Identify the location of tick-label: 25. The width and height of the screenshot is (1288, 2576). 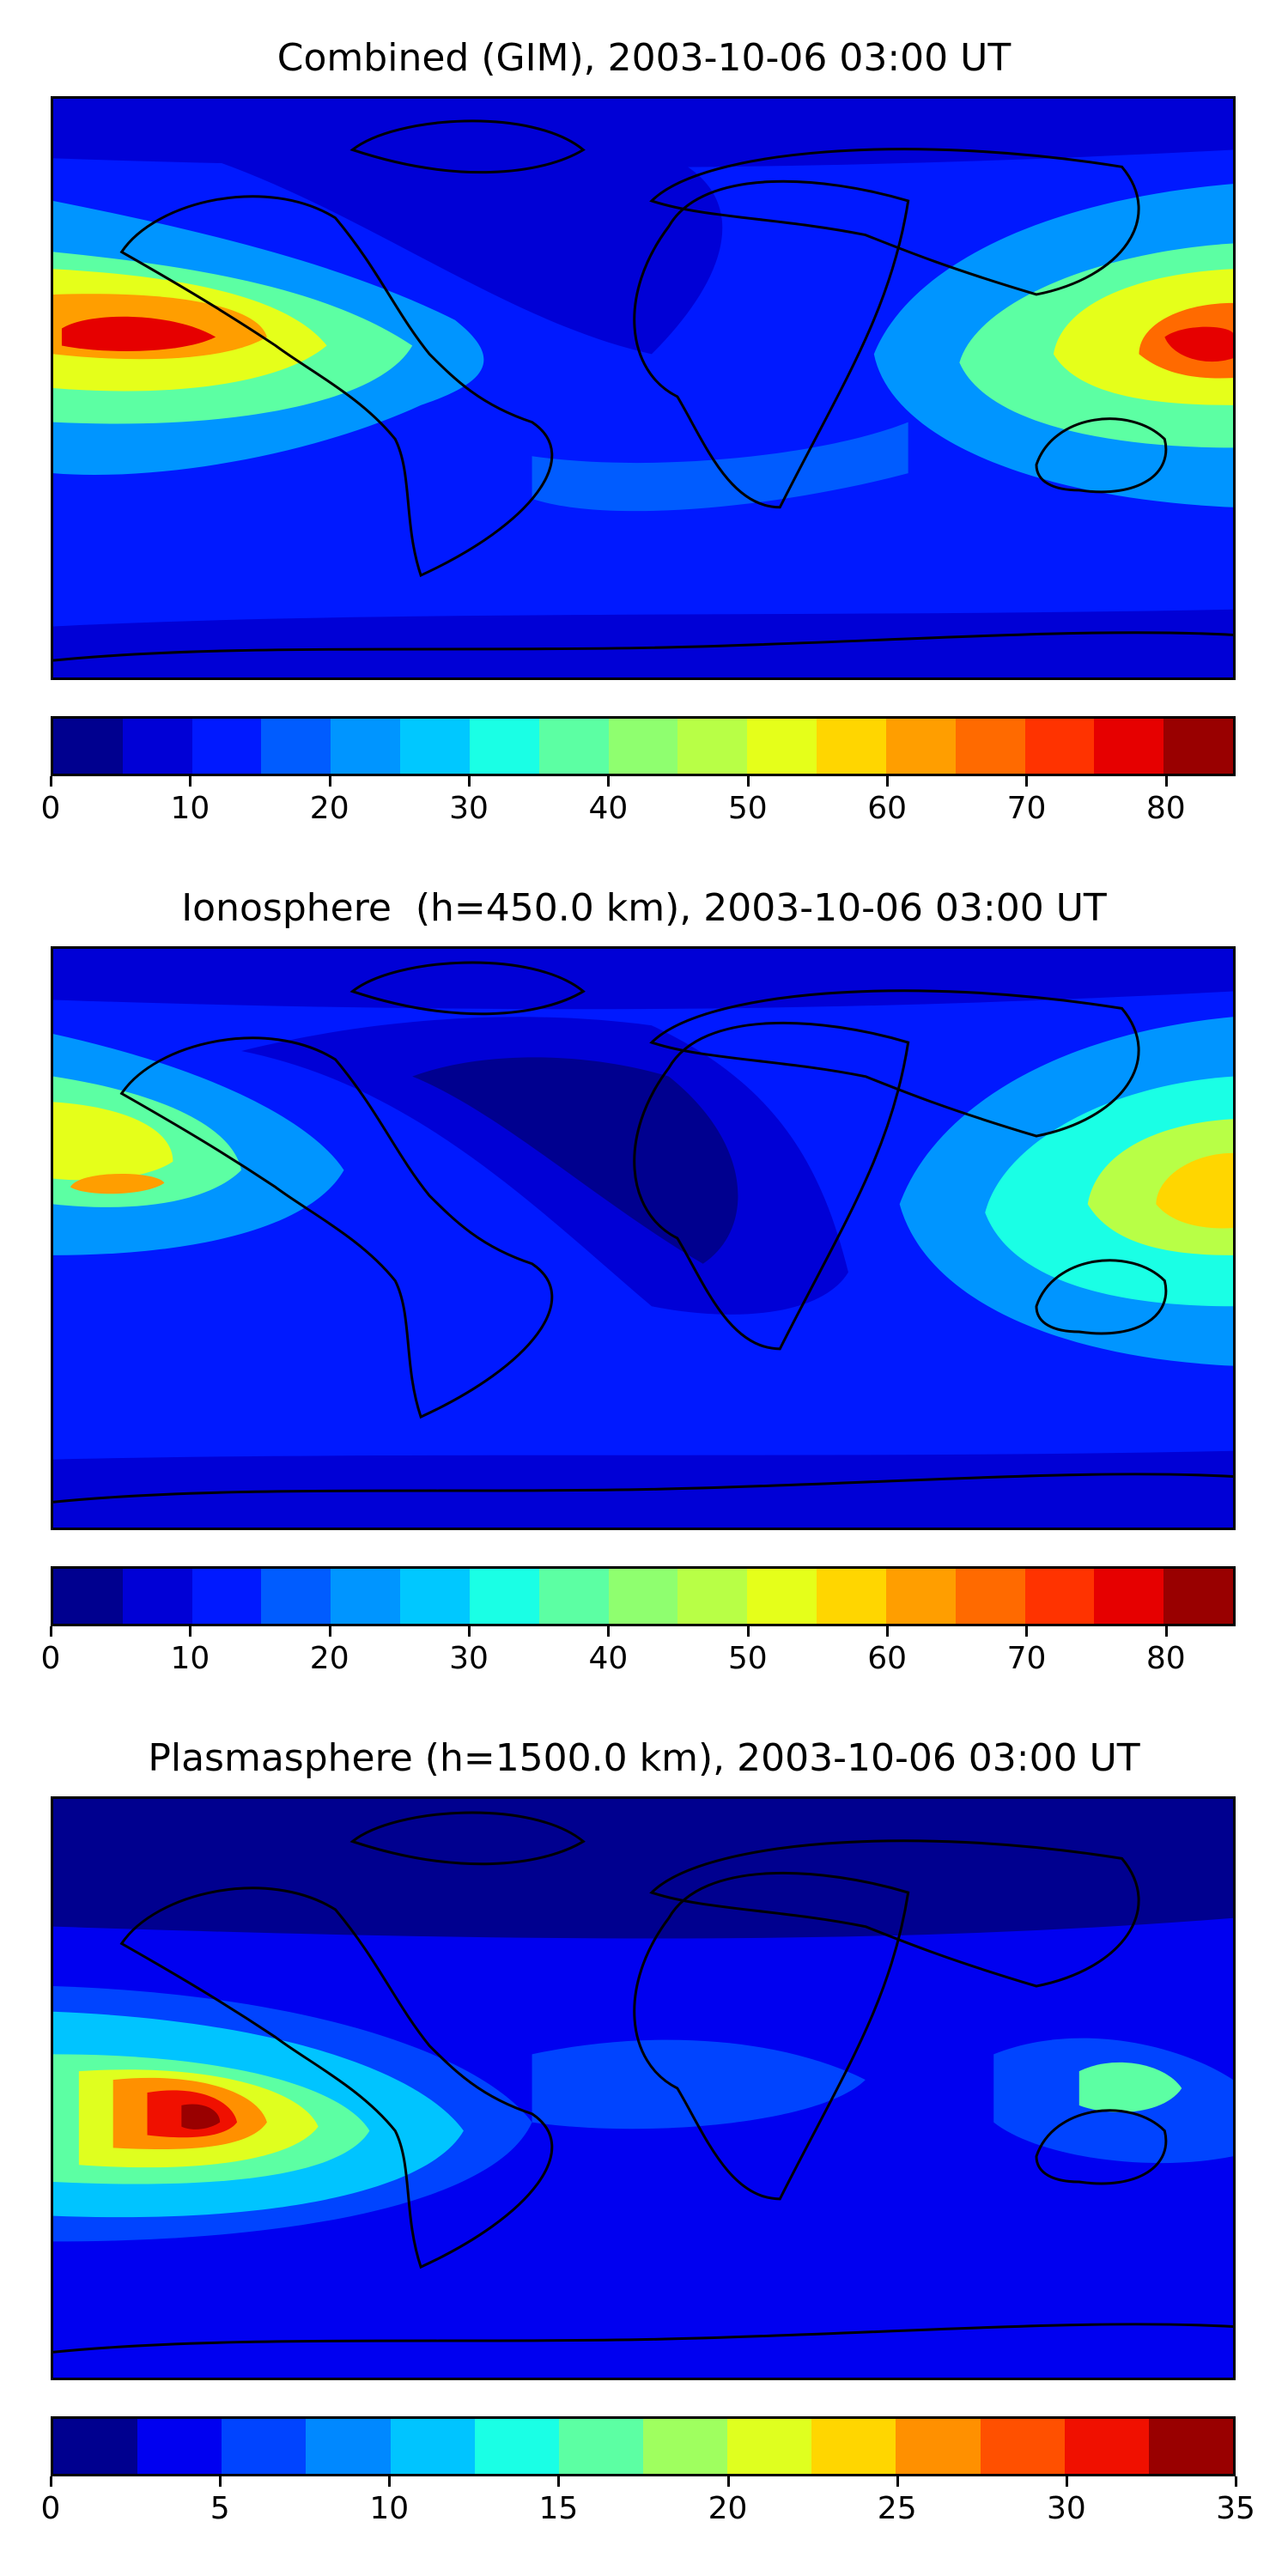
(897, 2508).